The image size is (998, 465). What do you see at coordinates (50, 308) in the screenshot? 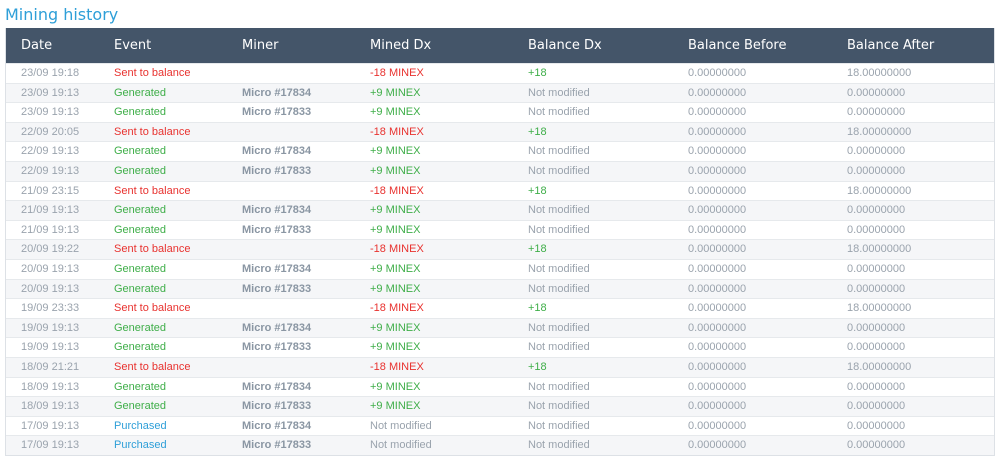
I see `cell-date: 19/09 23:33` at bounding box center [50, 308].